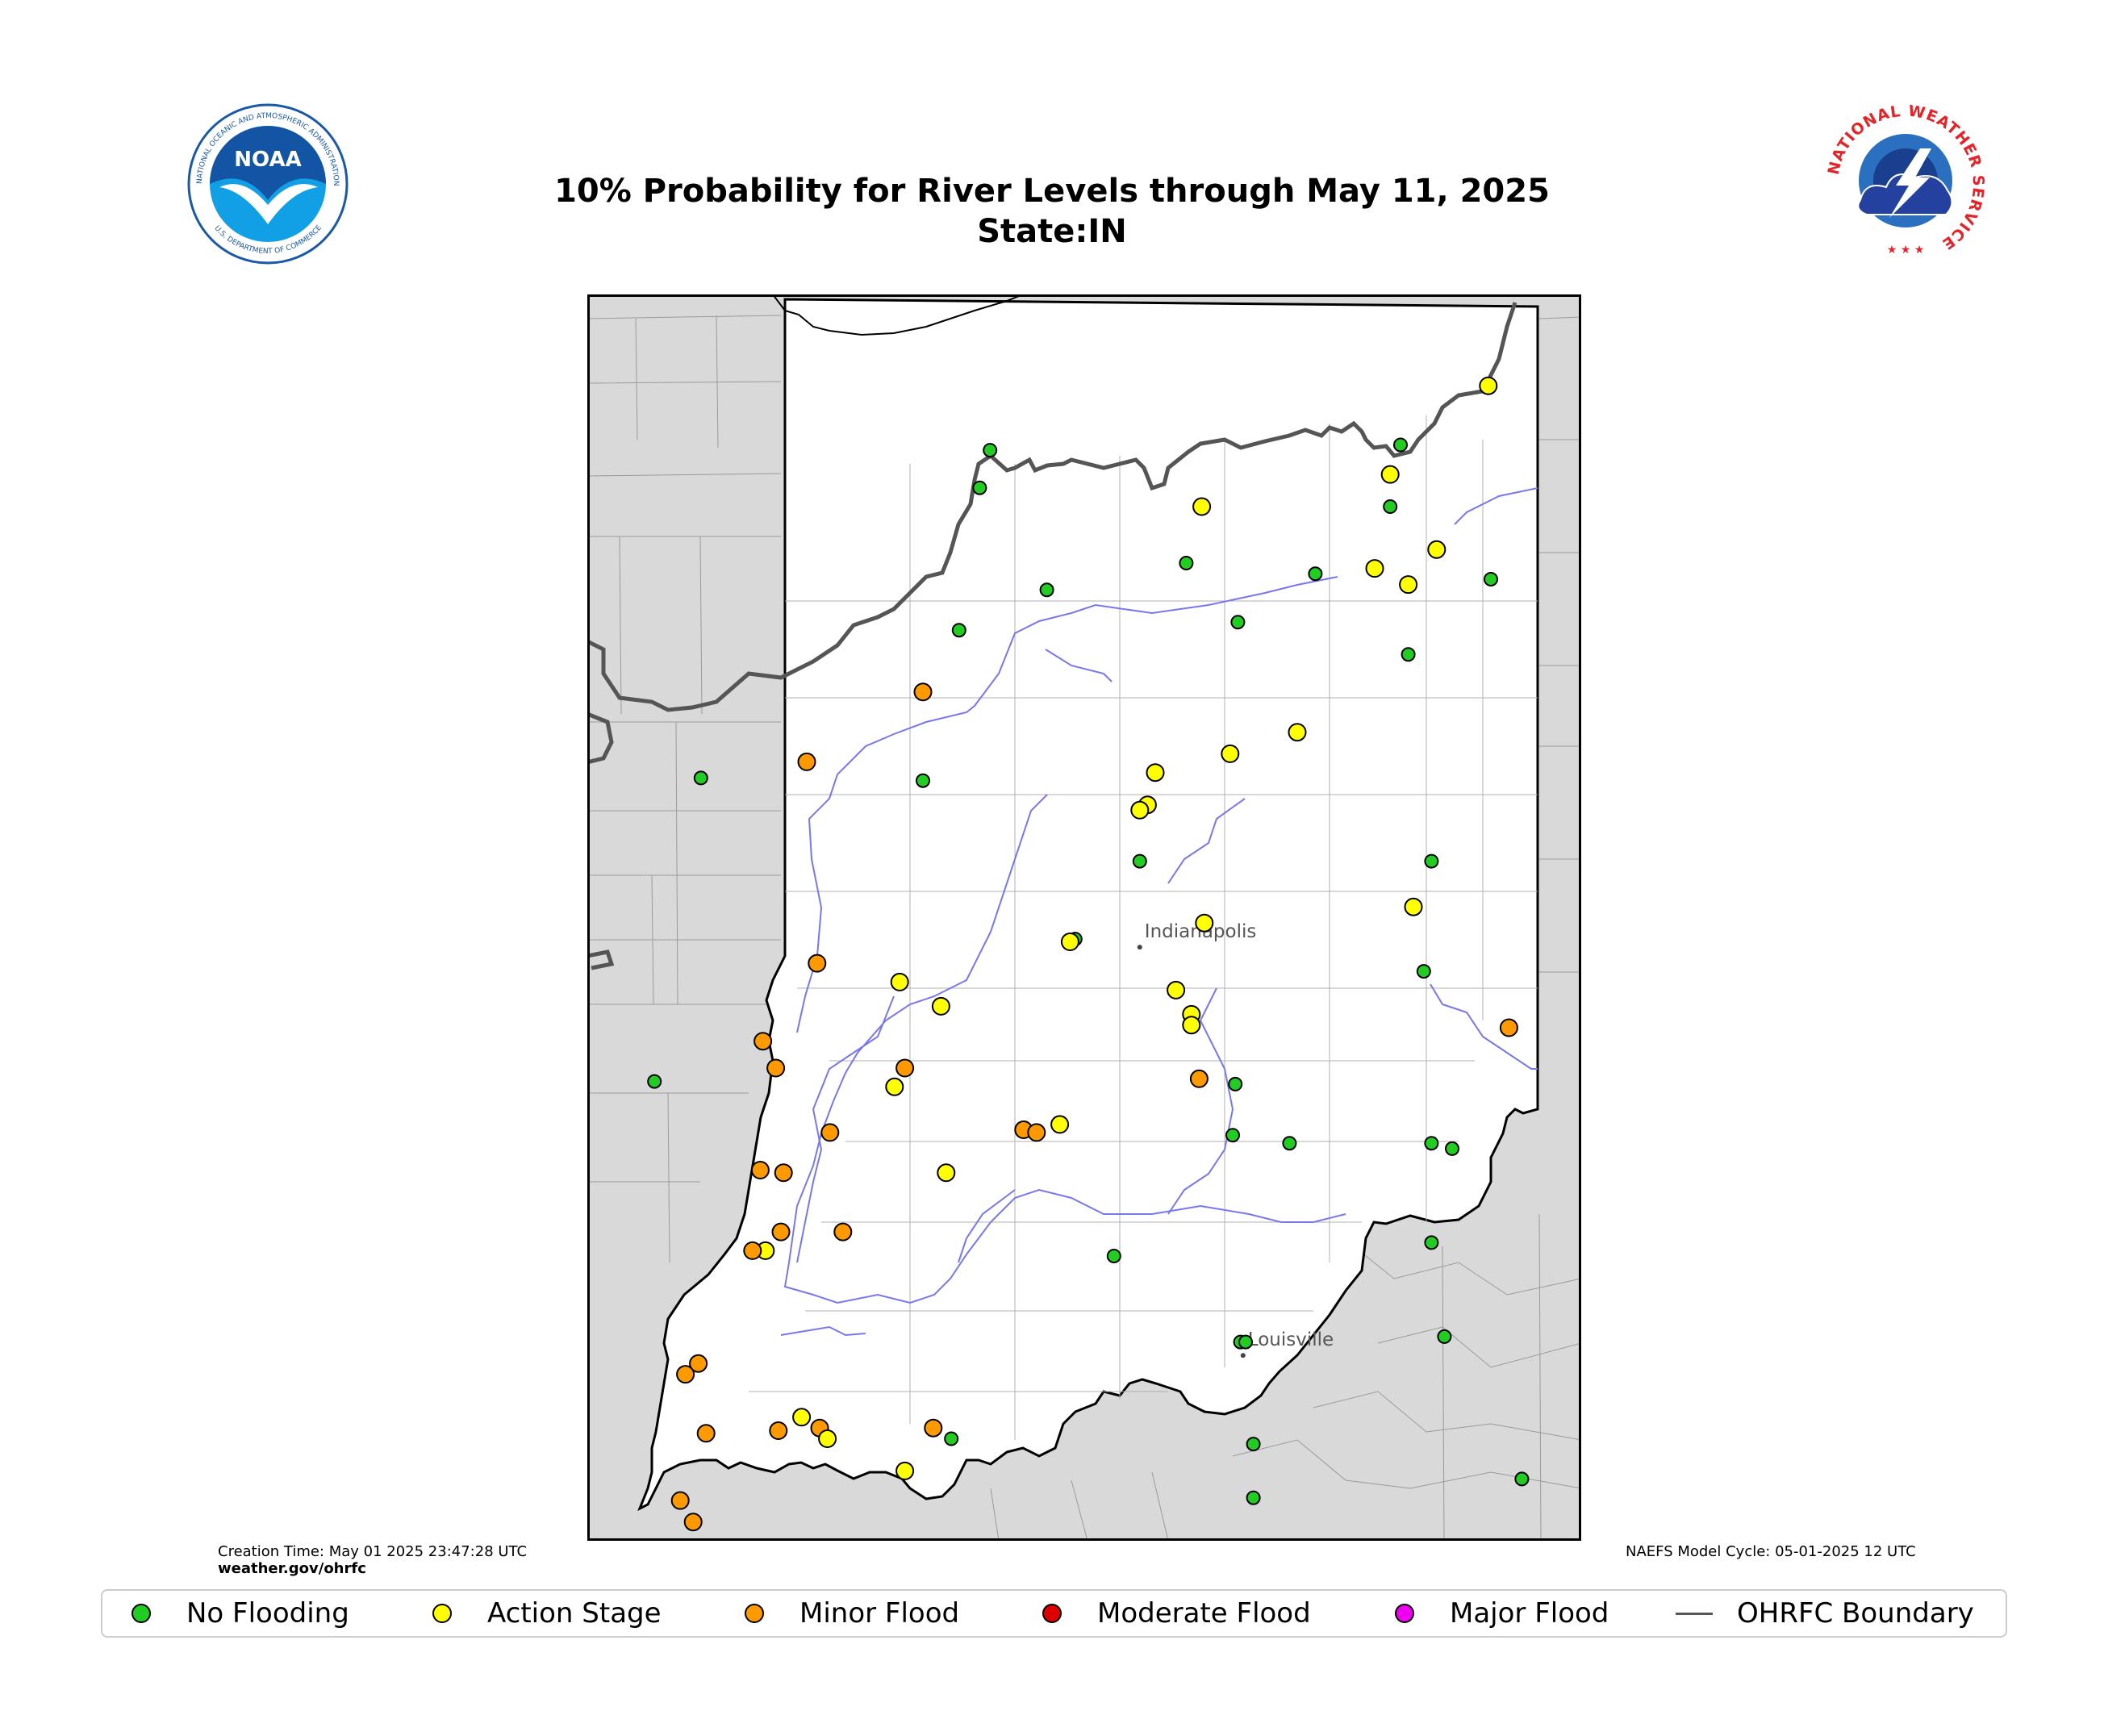 The width and height of the screenshot is (2104, 1736). What do you see at coordinates (1529, 1614) in the screenshot?
I see `legend-label: Major Flood` at bounding box center [1529, 1614].